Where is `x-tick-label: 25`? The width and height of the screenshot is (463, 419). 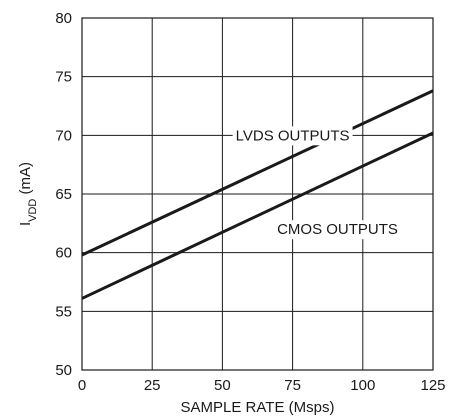 x-tick-label: 25 is located at coordinates (152, 385).